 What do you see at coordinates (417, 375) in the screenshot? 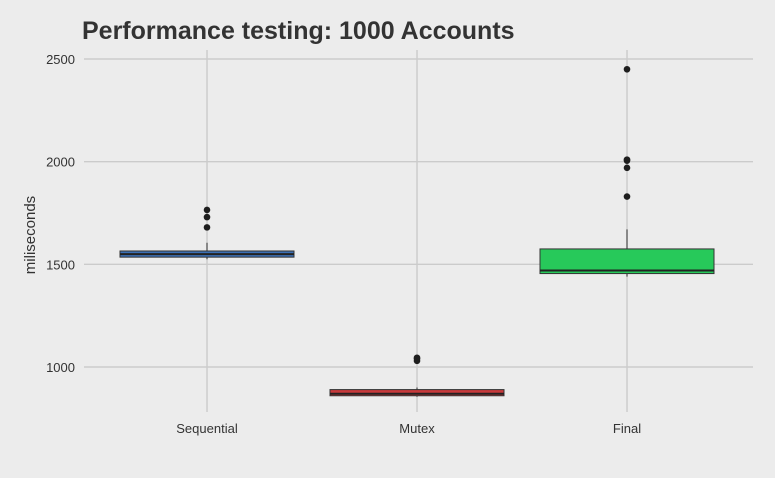
I see `box-mutex` at bounding box center [417, 375].